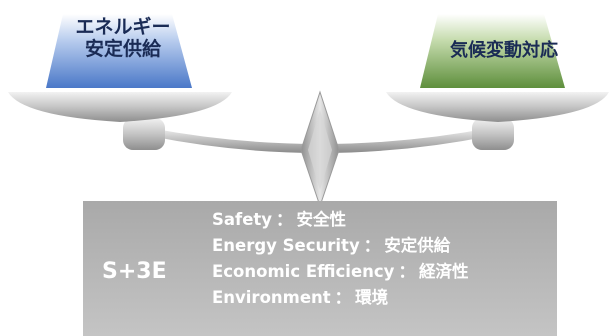  I want to click on pillar-environment: Environment：環境, so click(340, 298).